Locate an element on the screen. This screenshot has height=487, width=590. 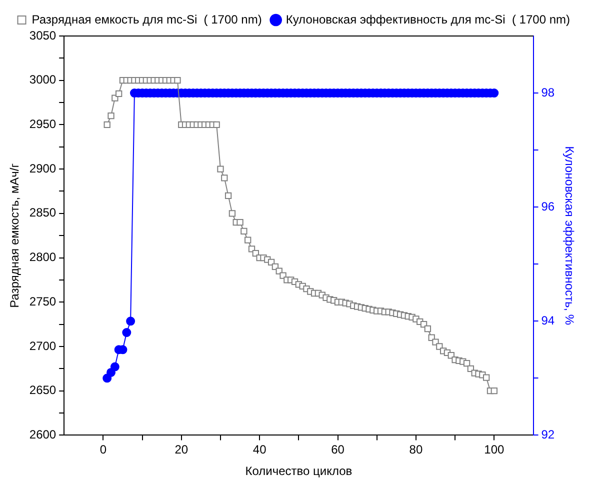
y2-tick-label: 94 is located at coordinates (548, 320).